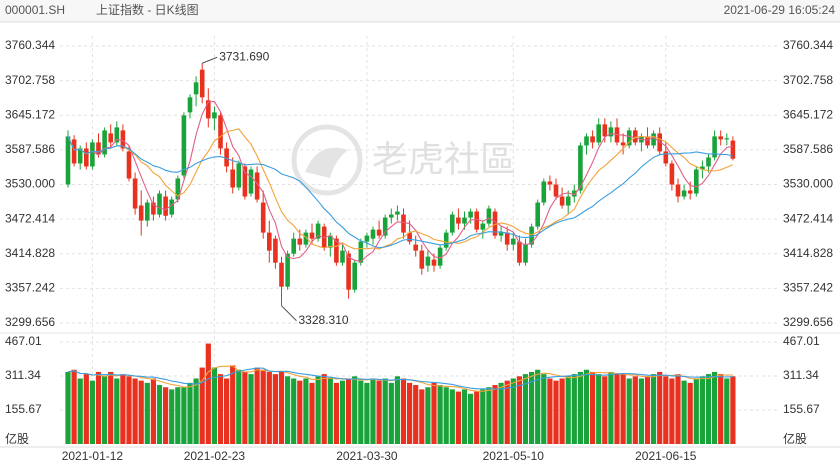 The width and height of the screenshot is (840, 470). Describe the element at coordinates (244, 56) in the screenshot. I see `annotation-label: 3731.690` at that location.